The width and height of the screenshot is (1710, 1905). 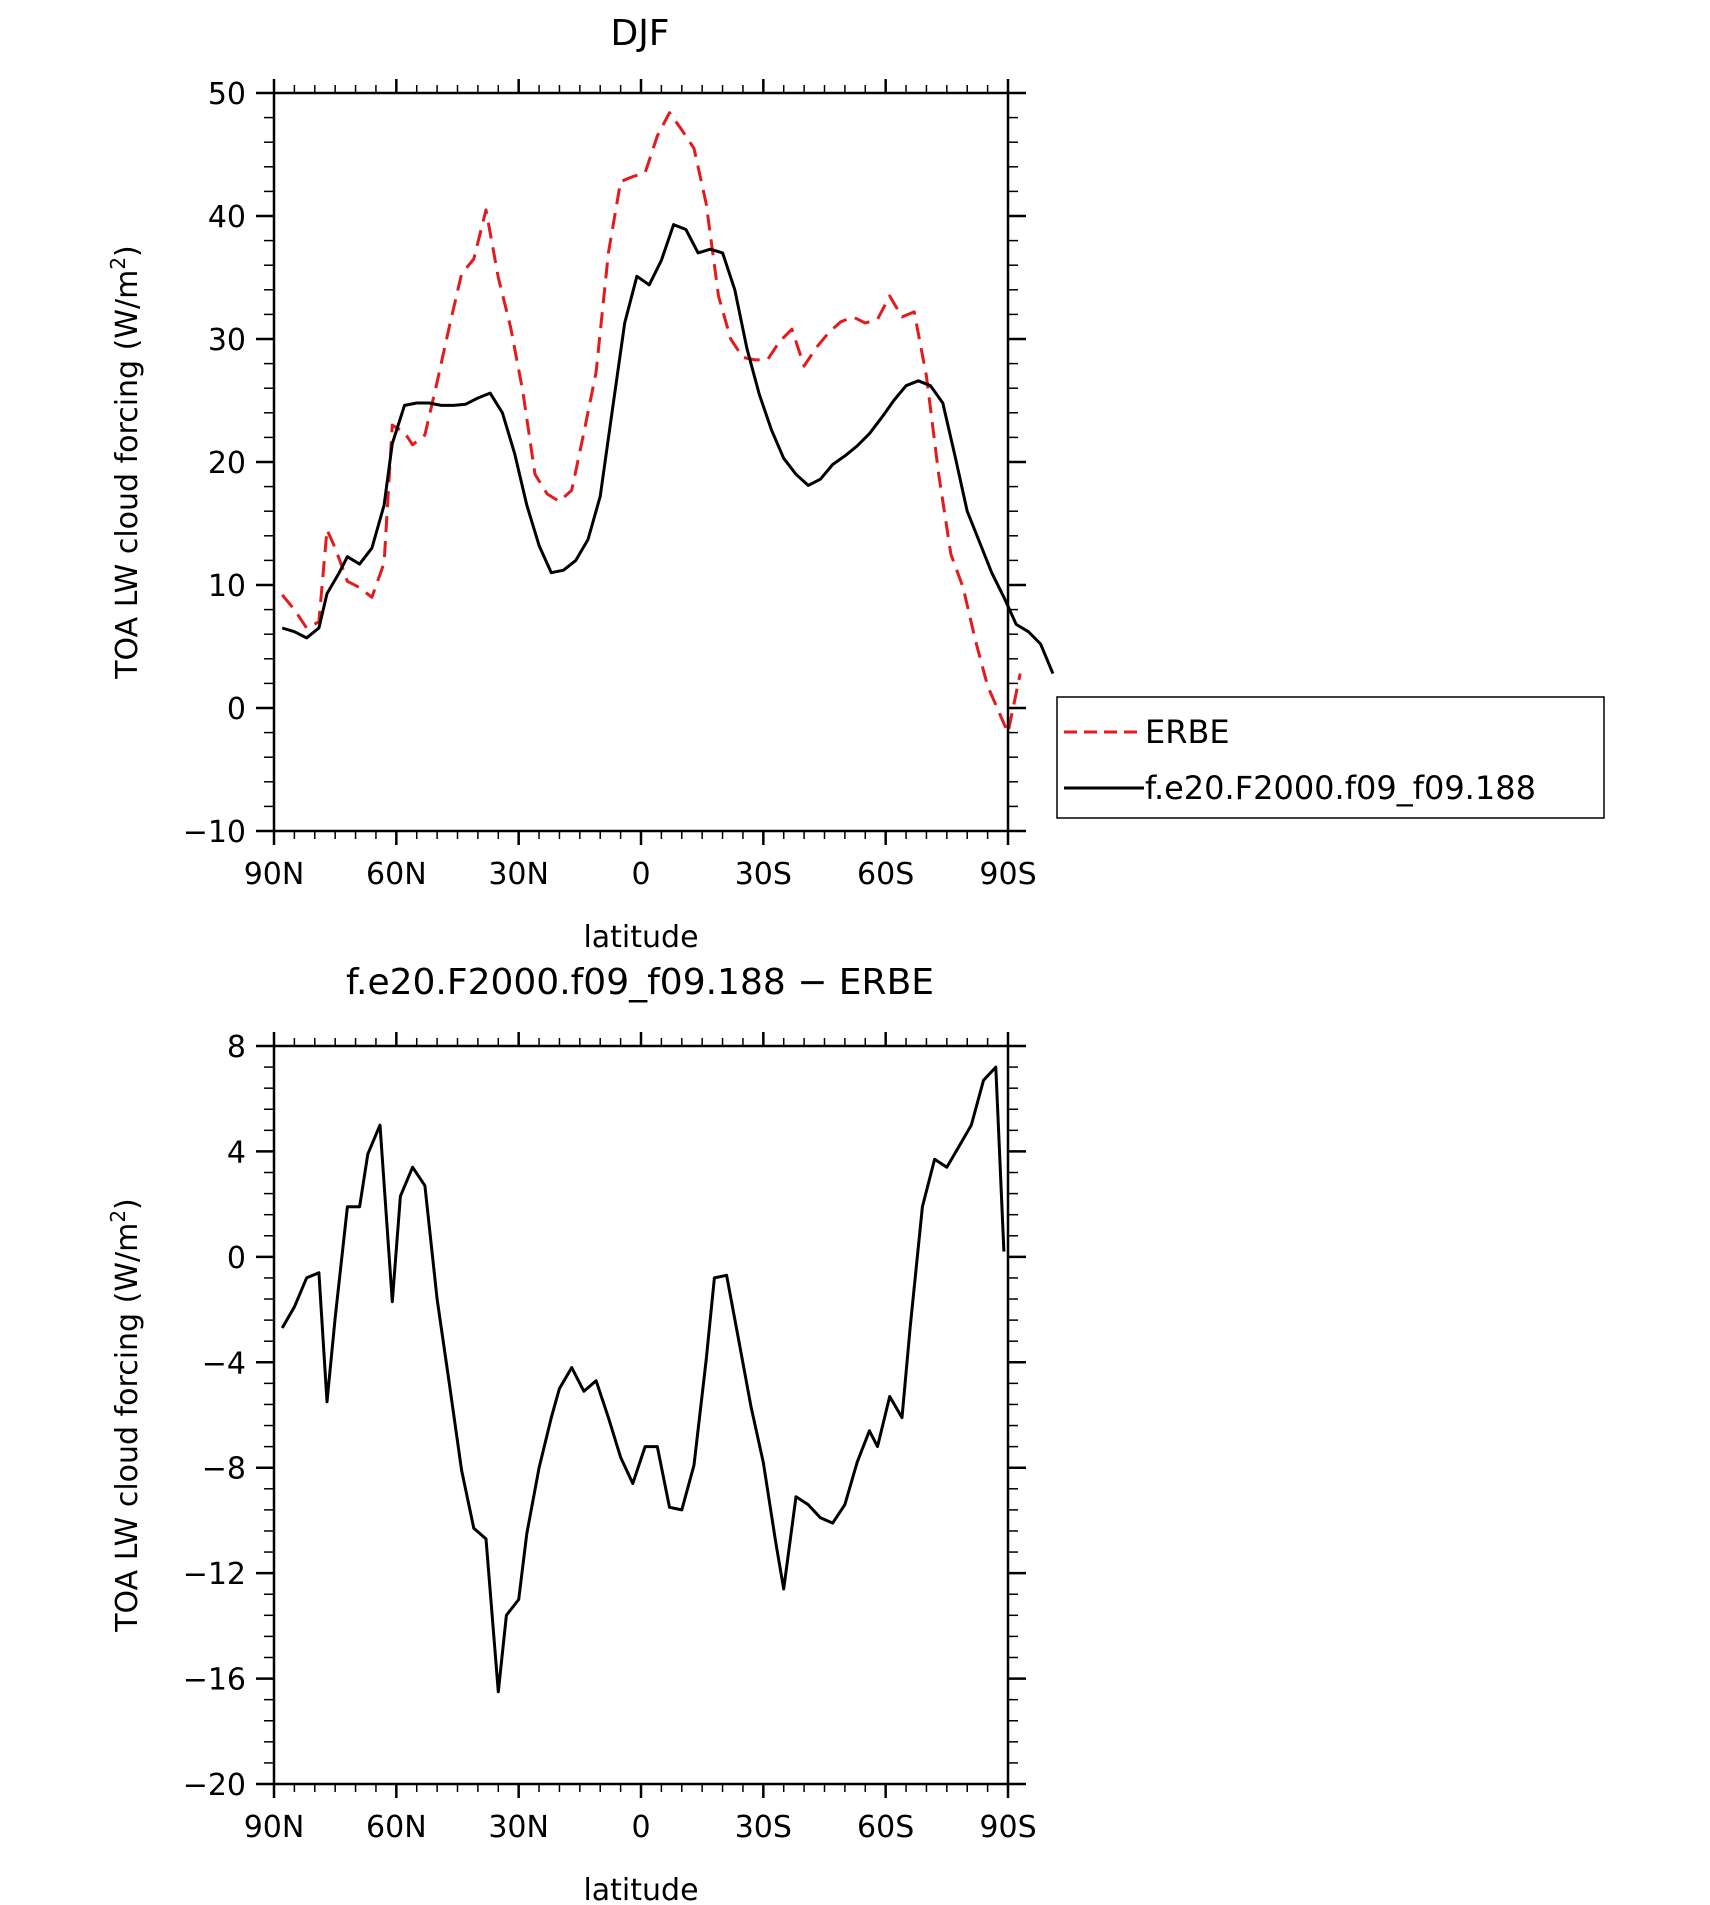 What do you see at coordinates (236, 1152) in the screenshot?
I see `bottom-ytick-label: 4` at bounding box center [236, 1152].